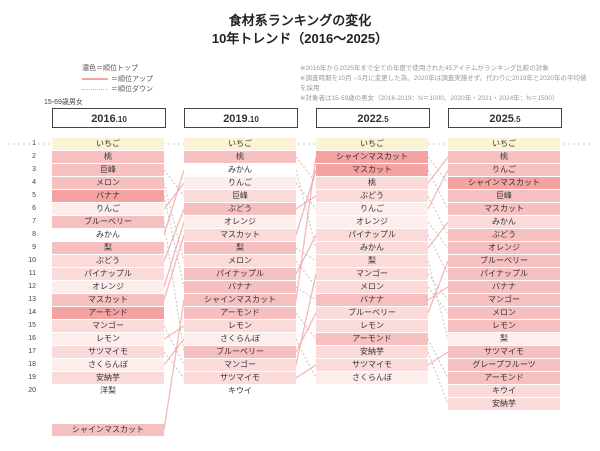 This screenshot has height=451, width=600. What do you see at coordinates (34, 195) in the screenshot?
I see `rank-axis-label: 5` at bounding box center [34, 195].